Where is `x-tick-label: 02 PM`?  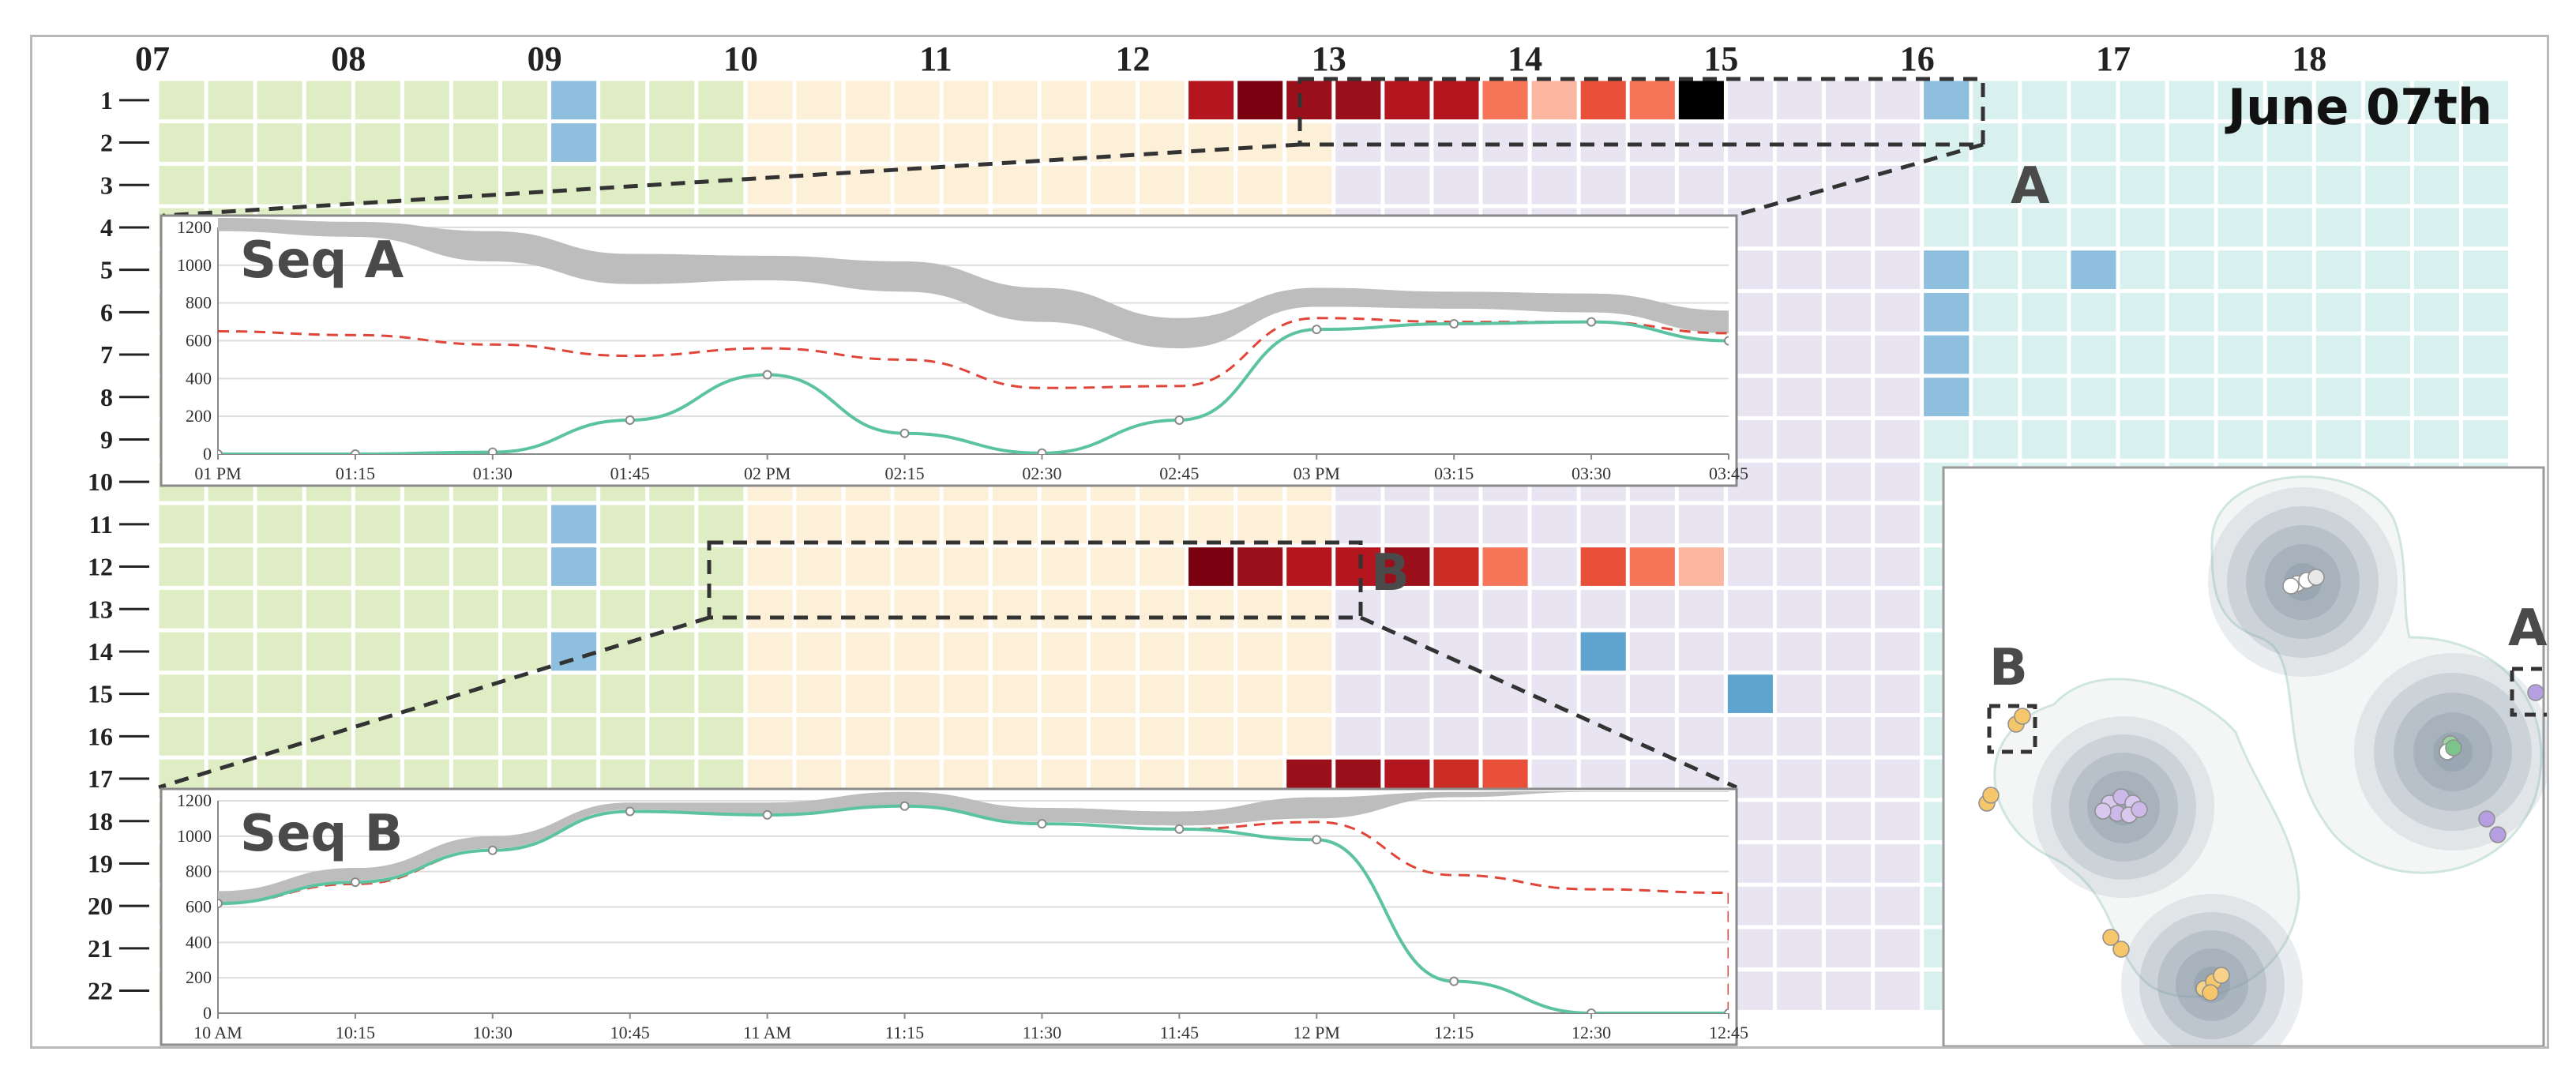
x-tick-label: 02 PM is located at coordinates (767, 473).